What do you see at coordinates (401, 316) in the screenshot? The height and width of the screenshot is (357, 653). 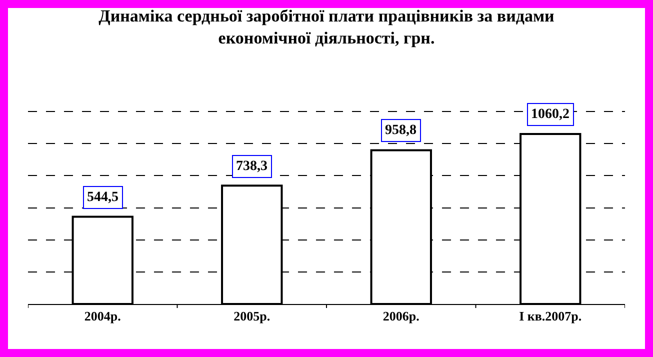 I see `x-tick-label: 2006р.` at bounding box center [401, 316].